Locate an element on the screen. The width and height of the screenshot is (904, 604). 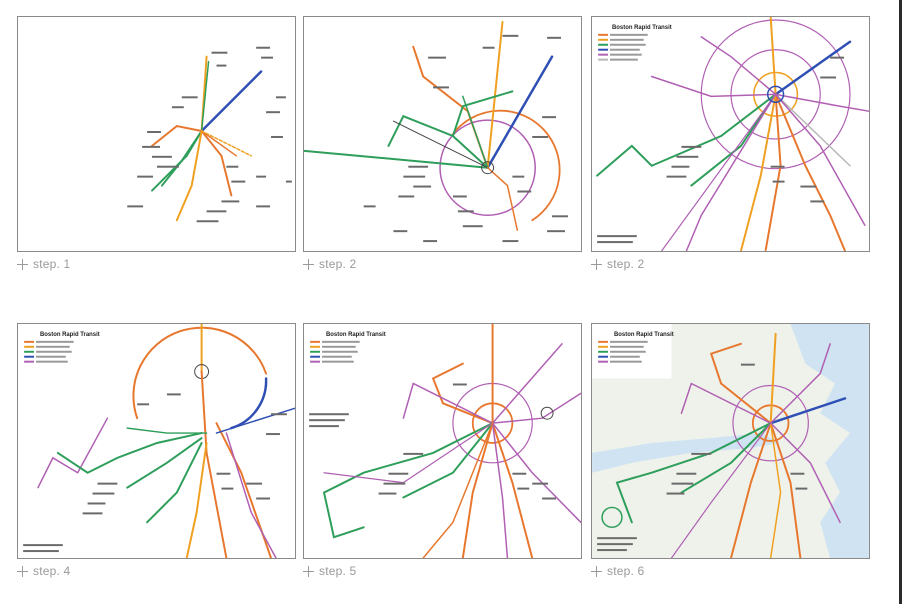
transit-map-step-5: Boston Rapid Transit is located at coordinates (442, 441).